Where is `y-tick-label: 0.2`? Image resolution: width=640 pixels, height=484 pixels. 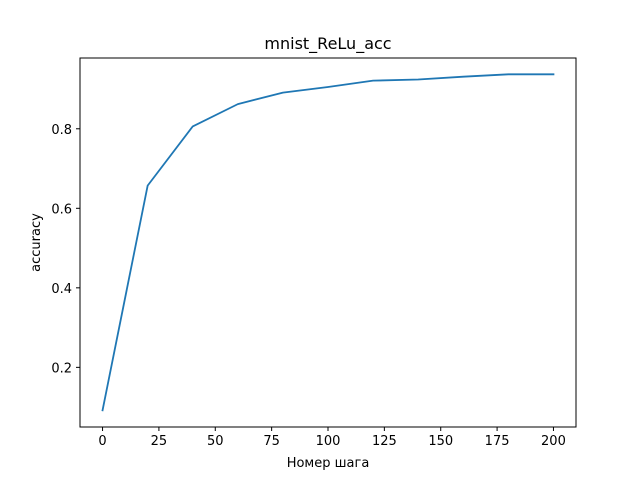 y-tick-label: 0.2 is located at coordinates (61, 368).